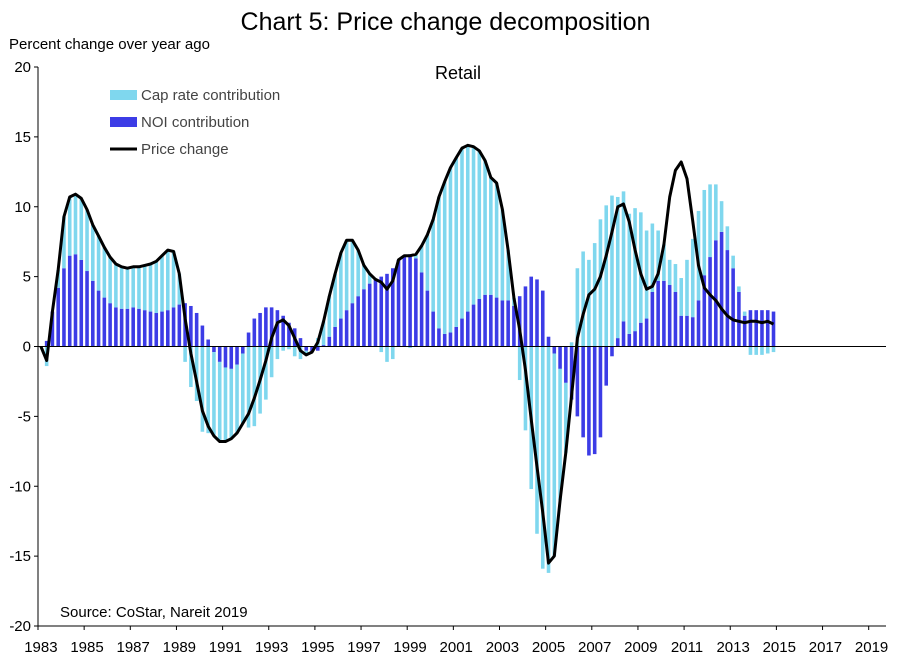  I want to click on x-tick-label: 1999, so click(409, 647).